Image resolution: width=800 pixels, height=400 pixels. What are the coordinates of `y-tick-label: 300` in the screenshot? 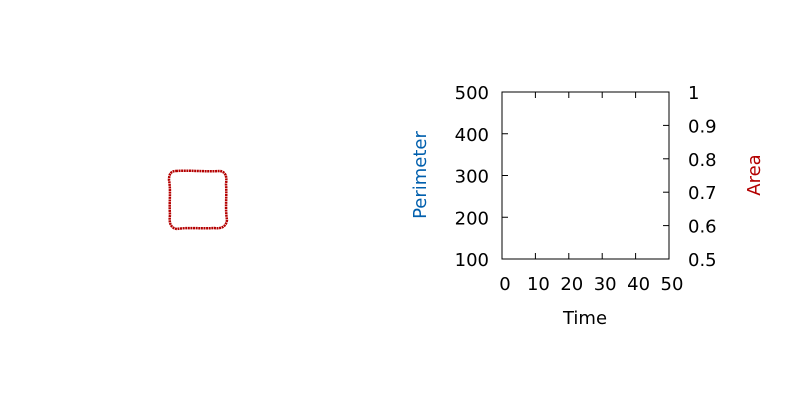 It's located at (472, 177).